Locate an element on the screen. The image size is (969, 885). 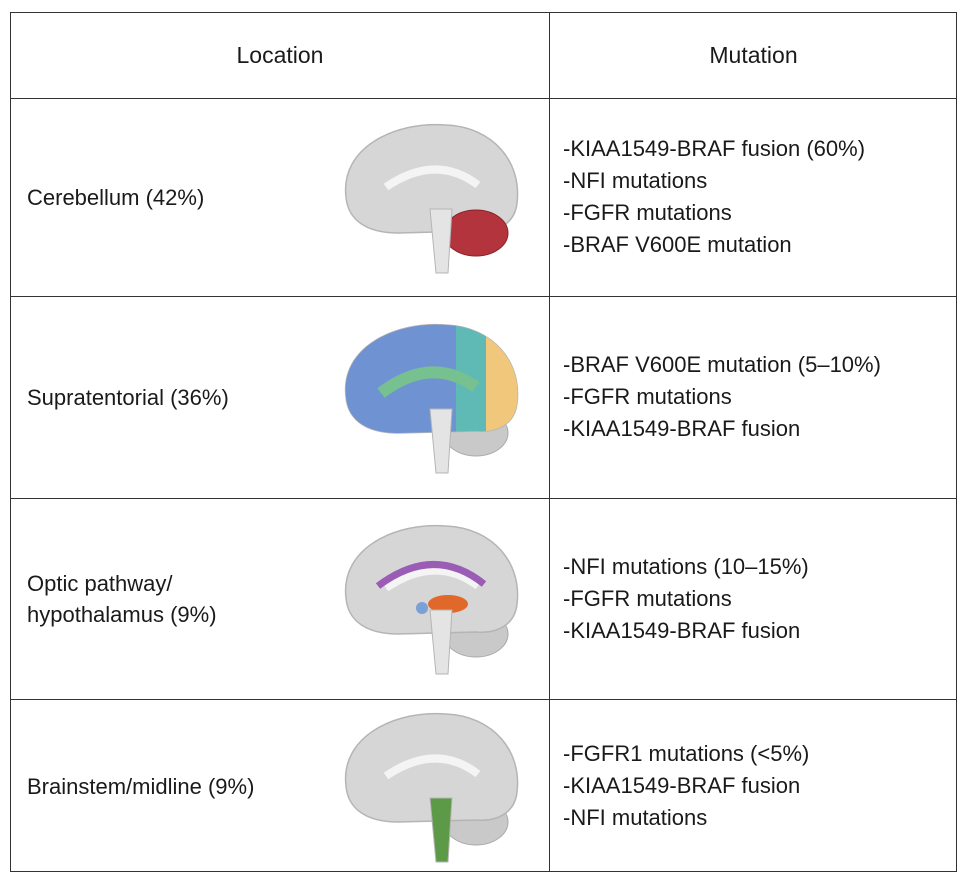
column-divider is located at coordinates (549, 442).